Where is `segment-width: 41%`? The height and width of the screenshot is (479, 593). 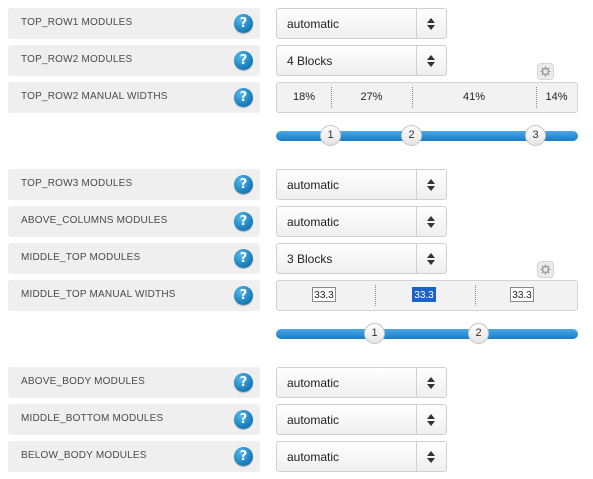 segment-width: 41% is located at coordinates (474, 97).